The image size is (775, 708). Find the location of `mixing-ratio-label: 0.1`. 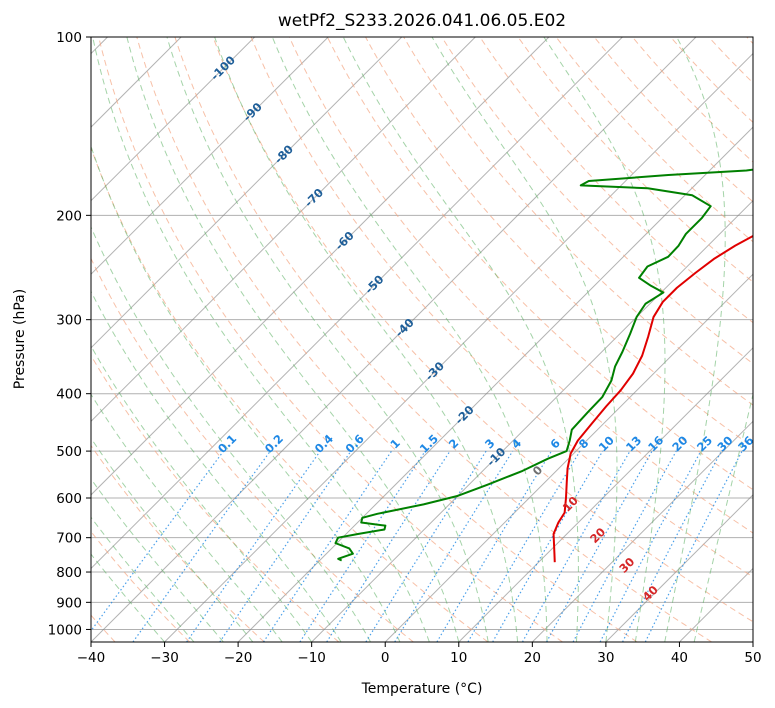

mixing-ratio-label: 0.1 is located at coordinates (227, 444).